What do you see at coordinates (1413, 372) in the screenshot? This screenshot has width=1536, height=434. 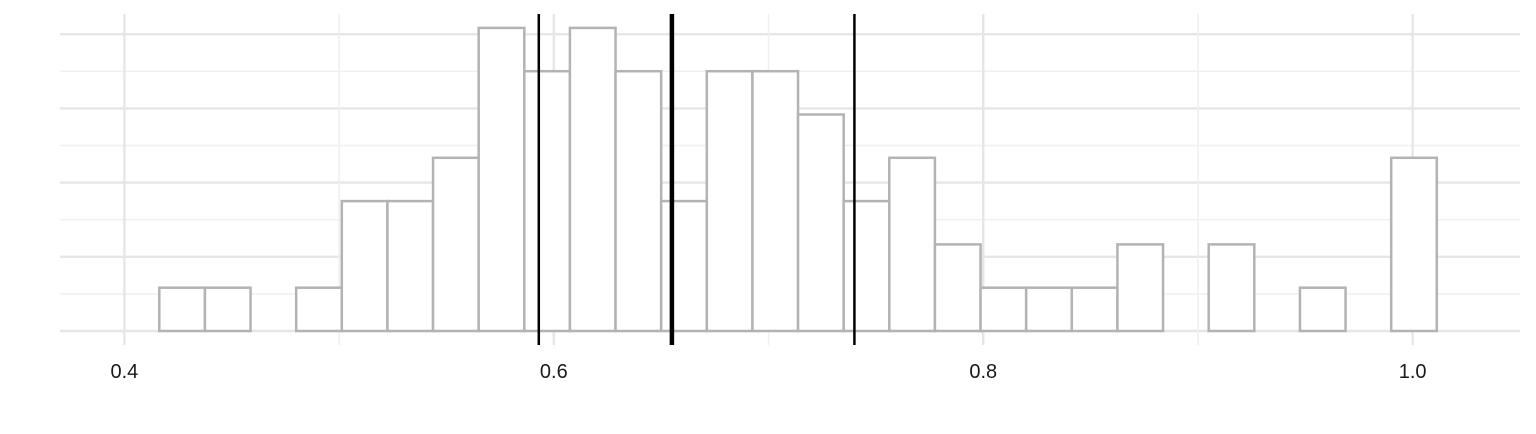 I see `x-tick-label: 1.0` at bounding box center [1413, 372].